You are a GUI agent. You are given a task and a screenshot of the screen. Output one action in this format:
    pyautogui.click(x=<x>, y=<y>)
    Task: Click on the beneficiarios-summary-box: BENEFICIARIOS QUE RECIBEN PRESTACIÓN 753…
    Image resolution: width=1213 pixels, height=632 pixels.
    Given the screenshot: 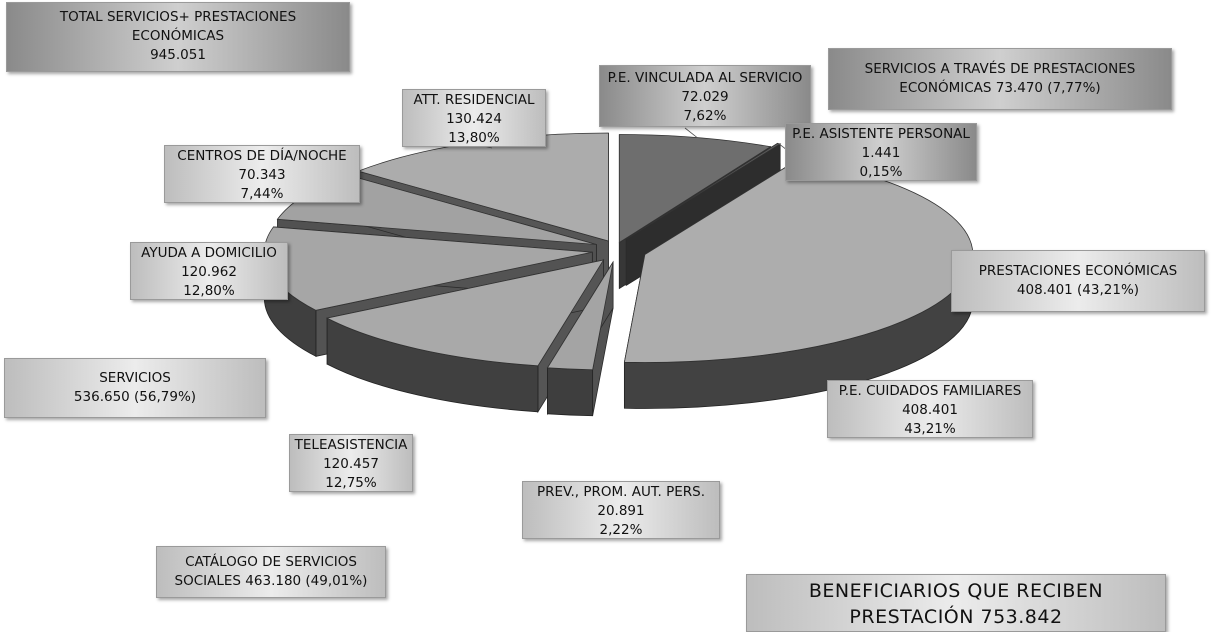 What is the action you would take?
    pyautogui.click(x=956, y=603)
    